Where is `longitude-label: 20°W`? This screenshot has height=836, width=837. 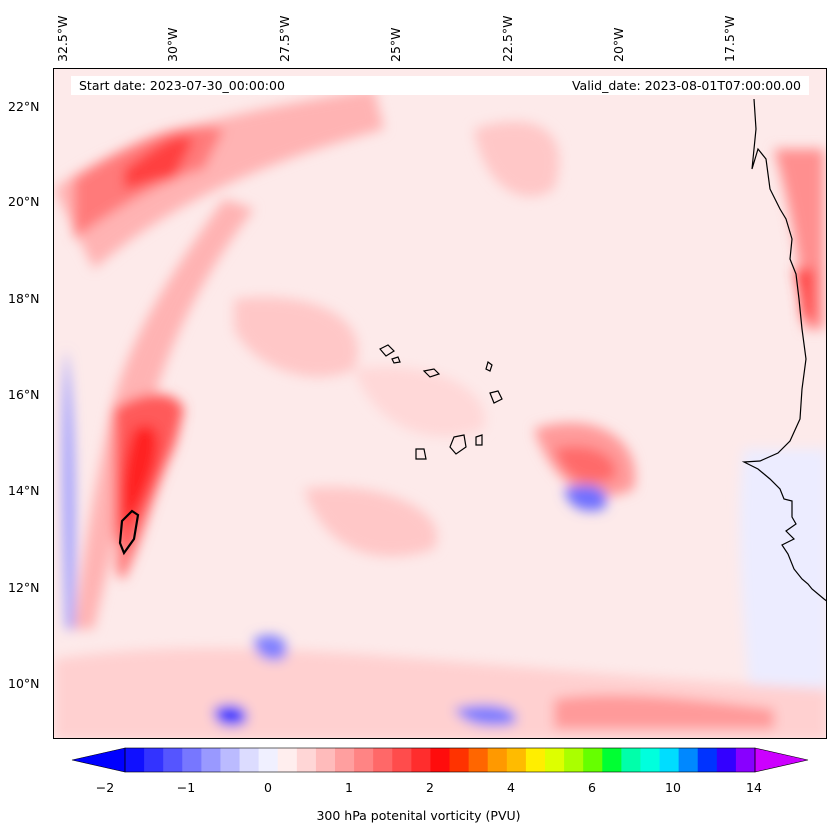
longitude-label: 20°W is located at coordinates (618, 44).